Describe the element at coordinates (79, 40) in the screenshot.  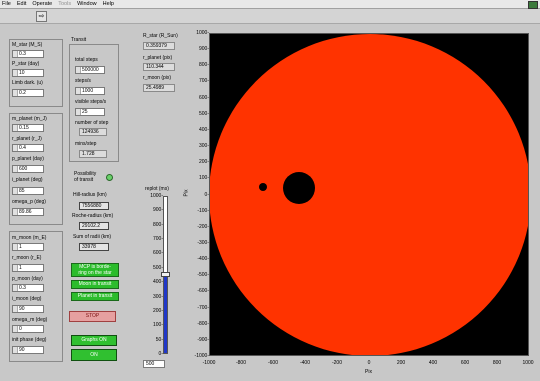
I see `transit-title: Transit` at that location.